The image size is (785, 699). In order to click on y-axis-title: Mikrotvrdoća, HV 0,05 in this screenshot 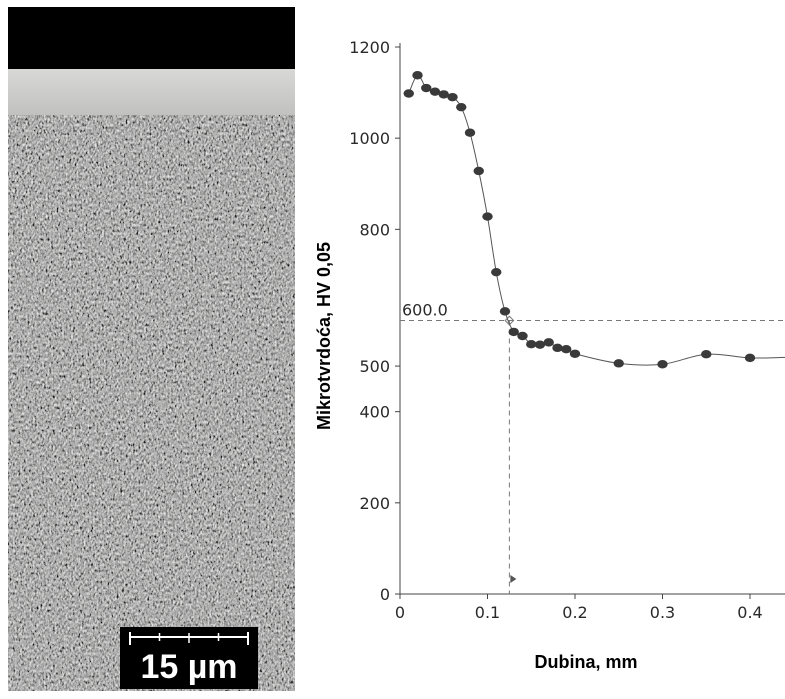, I will do `click(324, 336)`.